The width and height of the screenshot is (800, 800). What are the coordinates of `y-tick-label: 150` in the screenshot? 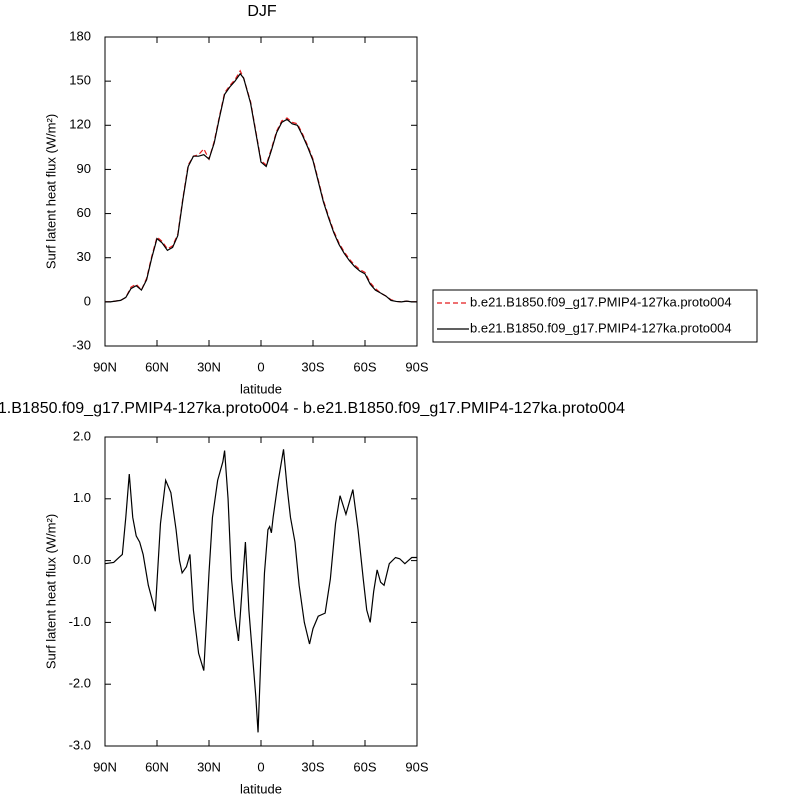 It's located at (80, 80).